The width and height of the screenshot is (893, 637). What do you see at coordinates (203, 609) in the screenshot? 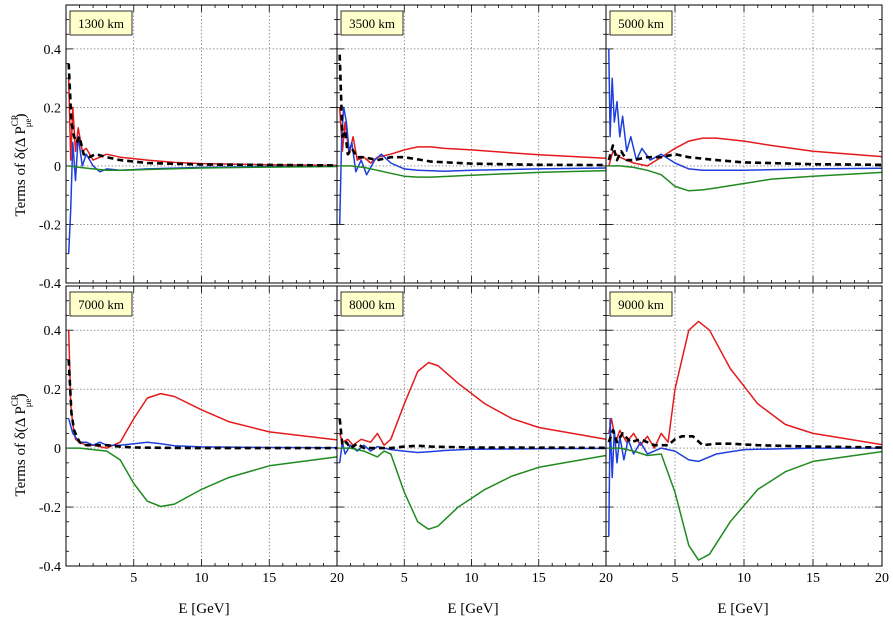
I see `x-axis-label-col1: E [GeV]` at bounding box center [203, 609].